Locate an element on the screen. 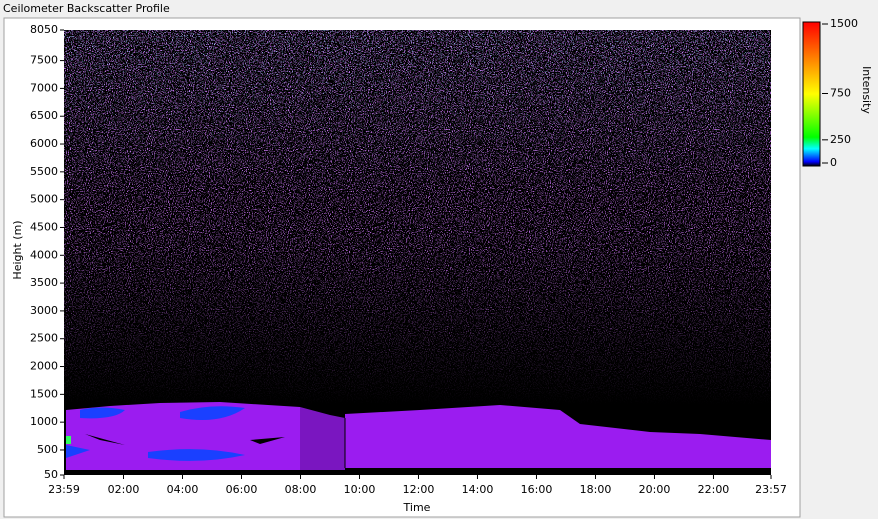  x-tick-label: 04:00 is located at coordinates (183, 489).